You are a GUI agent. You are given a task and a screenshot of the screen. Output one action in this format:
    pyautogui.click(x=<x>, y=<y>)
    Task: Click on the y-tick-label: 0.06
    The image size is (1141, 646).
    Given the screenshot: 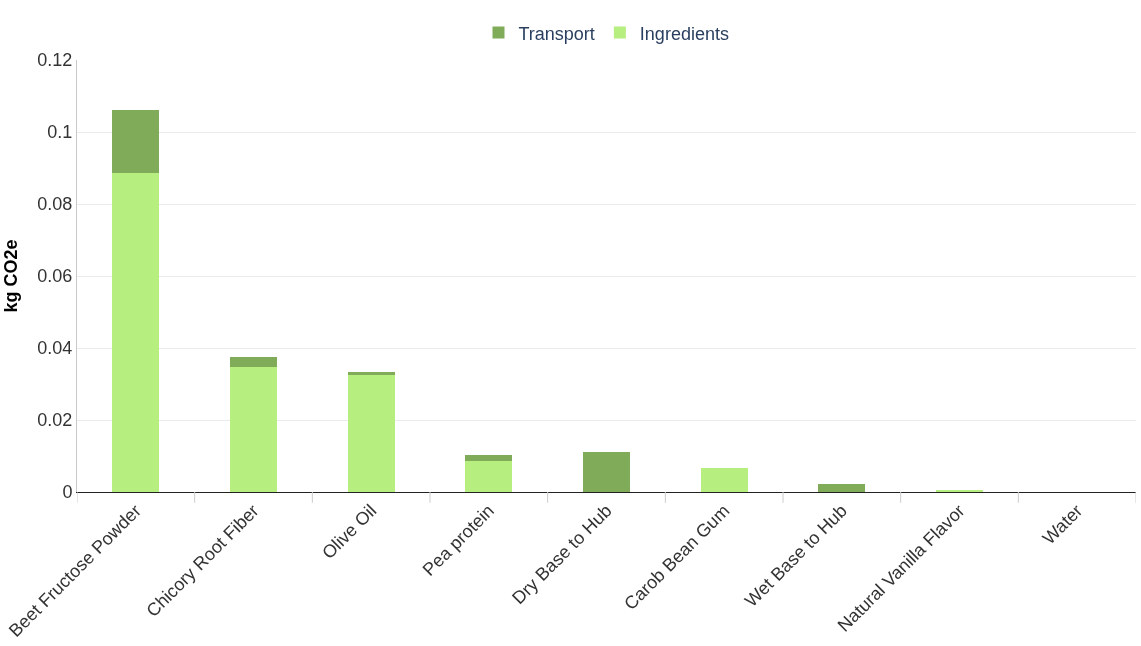 What is the action you would take?
    pyautogui.click(x=55, y=276)
    